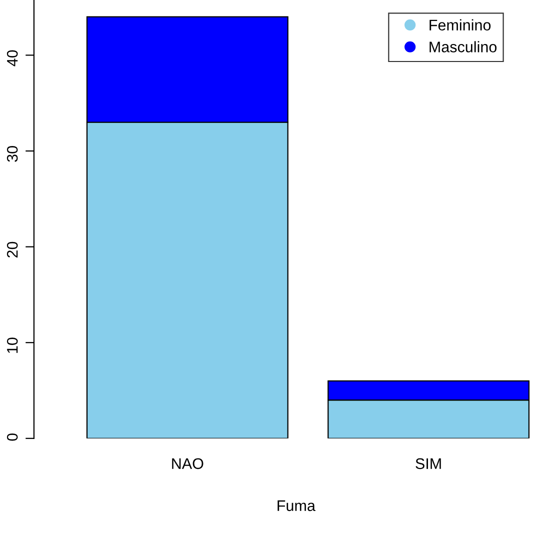 The height and width of the screenshot is (548, 548). Describe the element at coordinates (428, 464) in the screenshot. I see `x-tick-label: SIM` at that location.